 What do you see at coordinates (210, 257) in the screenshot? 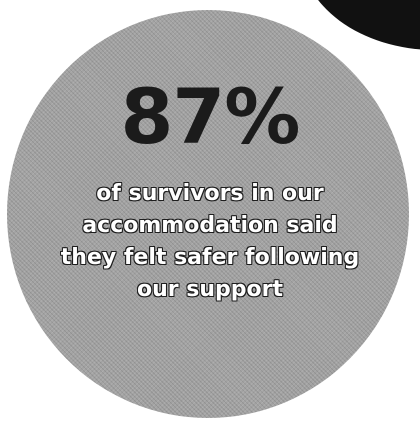
I see `stat-caption-line: they felt safer following` at bounding box center [210, 257].